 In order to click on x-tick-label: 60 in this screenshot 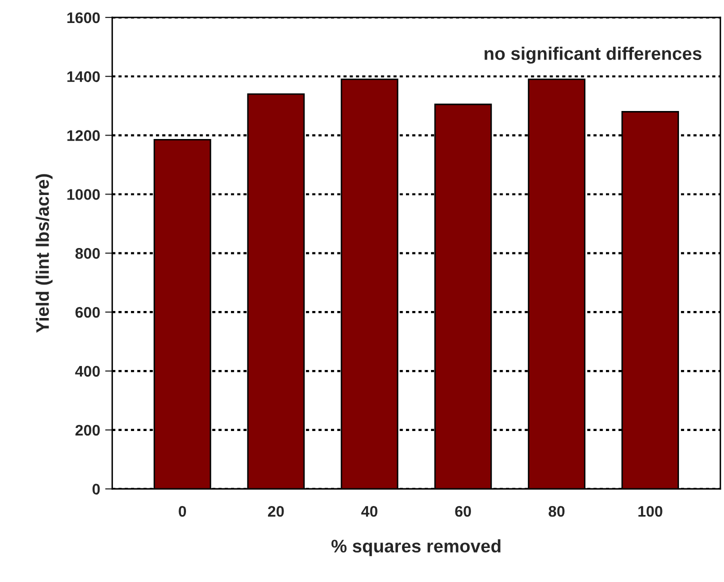, I will do `click(463, 511)`.